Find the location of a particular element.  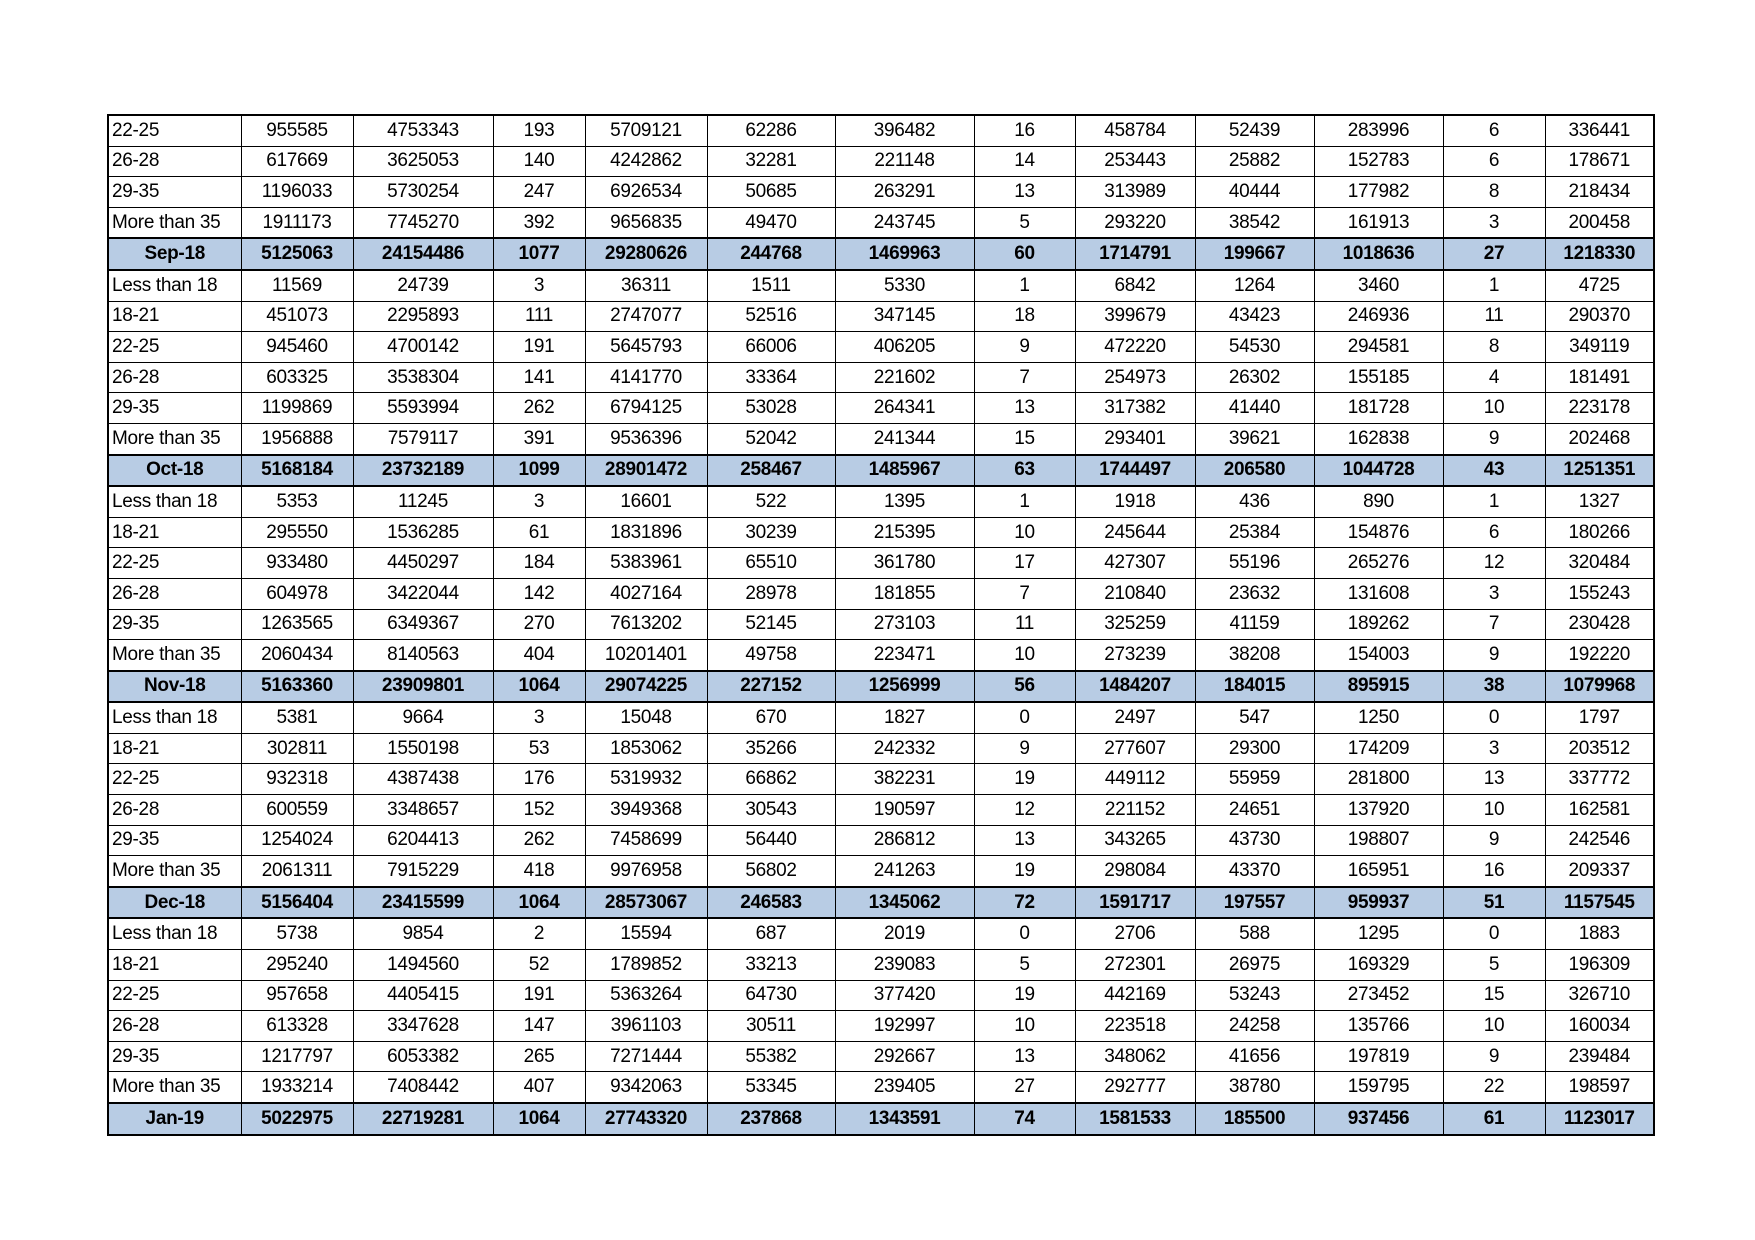

table-cell: 33364 is located at coordinates (771, 377).